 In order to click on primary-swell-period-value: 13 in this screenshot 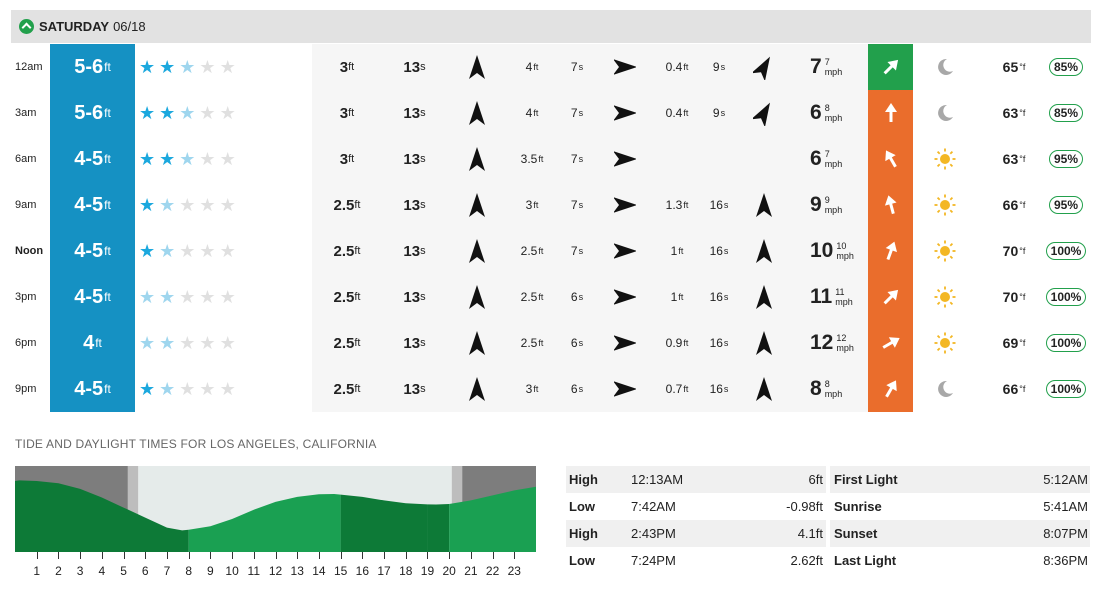, I will do `click(412, 113)`.